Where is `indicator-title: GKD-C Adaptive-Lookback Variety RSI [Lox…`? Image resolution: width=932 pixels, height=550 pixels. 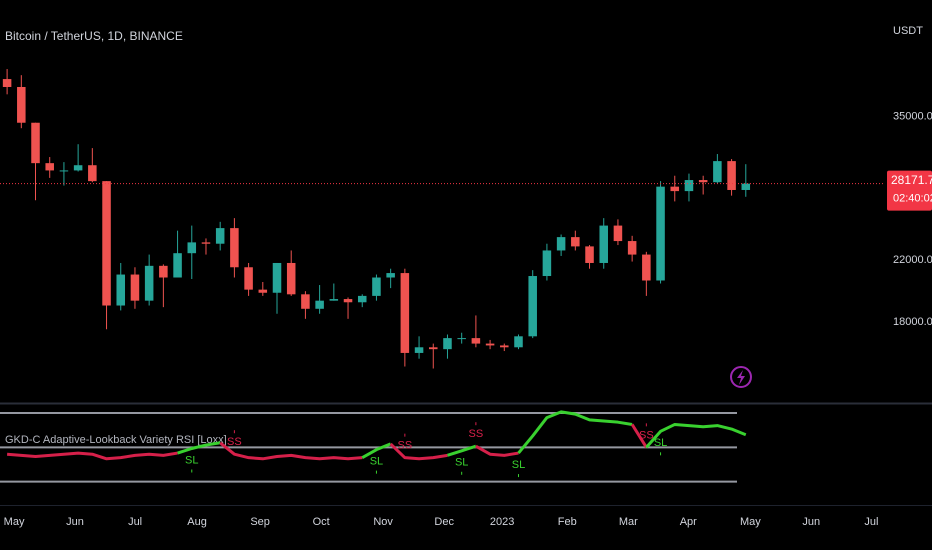
indicator-title: GKD-C Adaptive-Lookback Variety RSI [Lox… is located at coordinates (116, 440).